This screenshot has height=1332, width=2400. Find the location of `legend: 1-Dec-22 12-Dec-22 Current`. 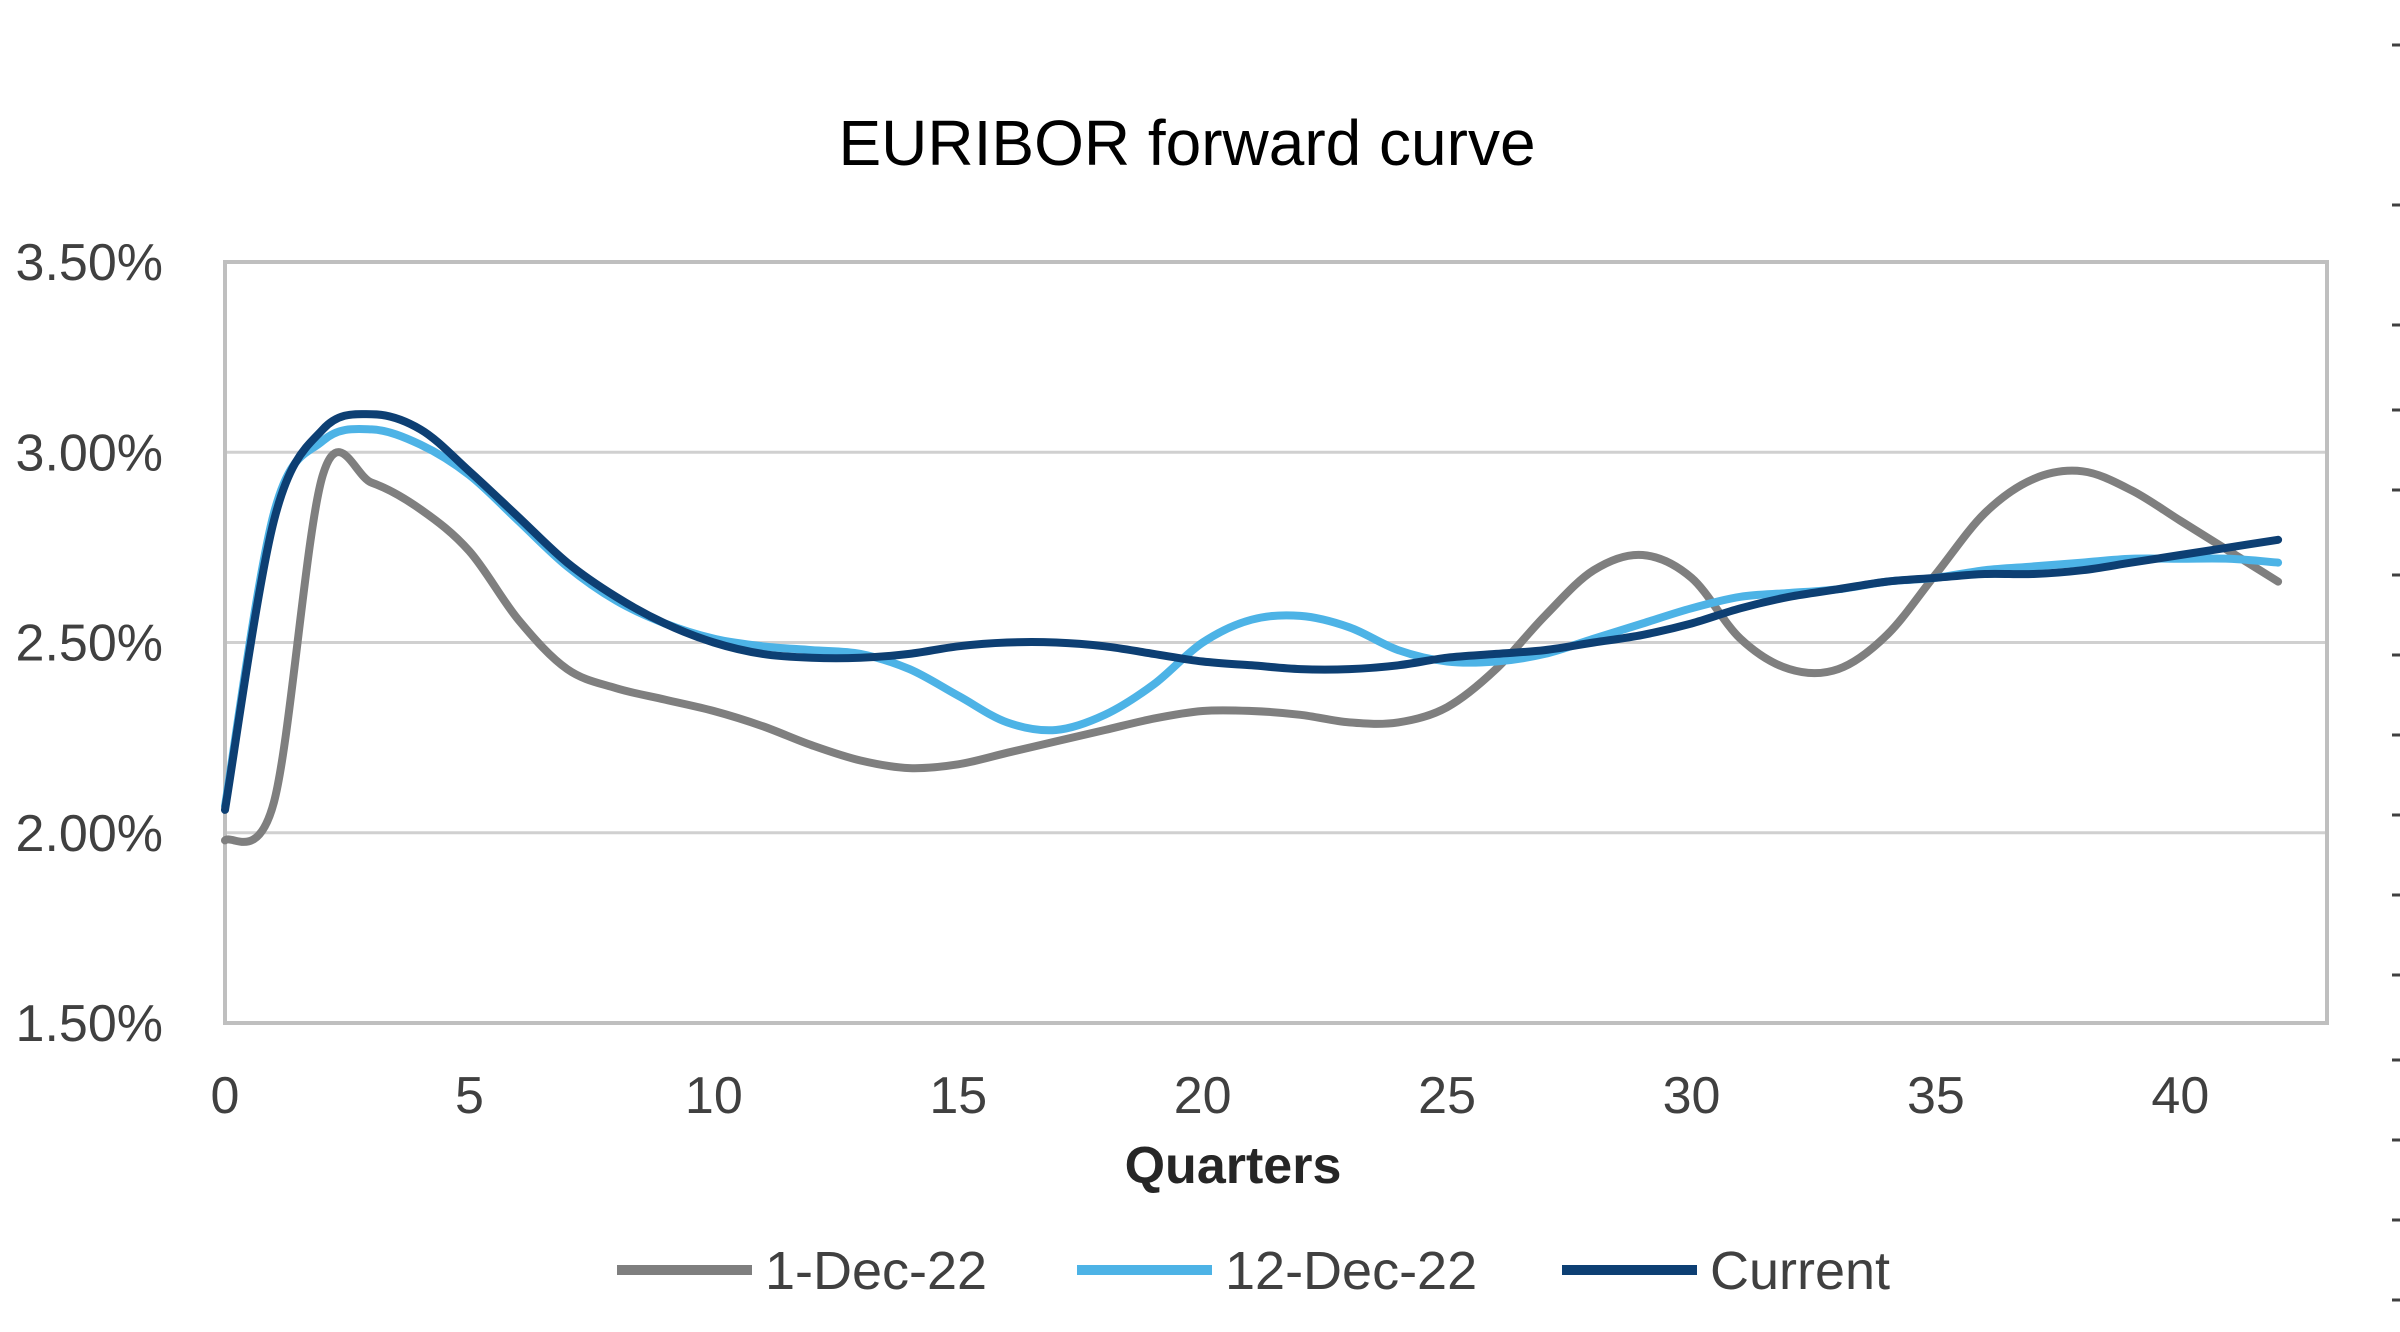

legend: 1-Dec-22 12-Dec-22 Current is located at coordinates (1253, 1271).